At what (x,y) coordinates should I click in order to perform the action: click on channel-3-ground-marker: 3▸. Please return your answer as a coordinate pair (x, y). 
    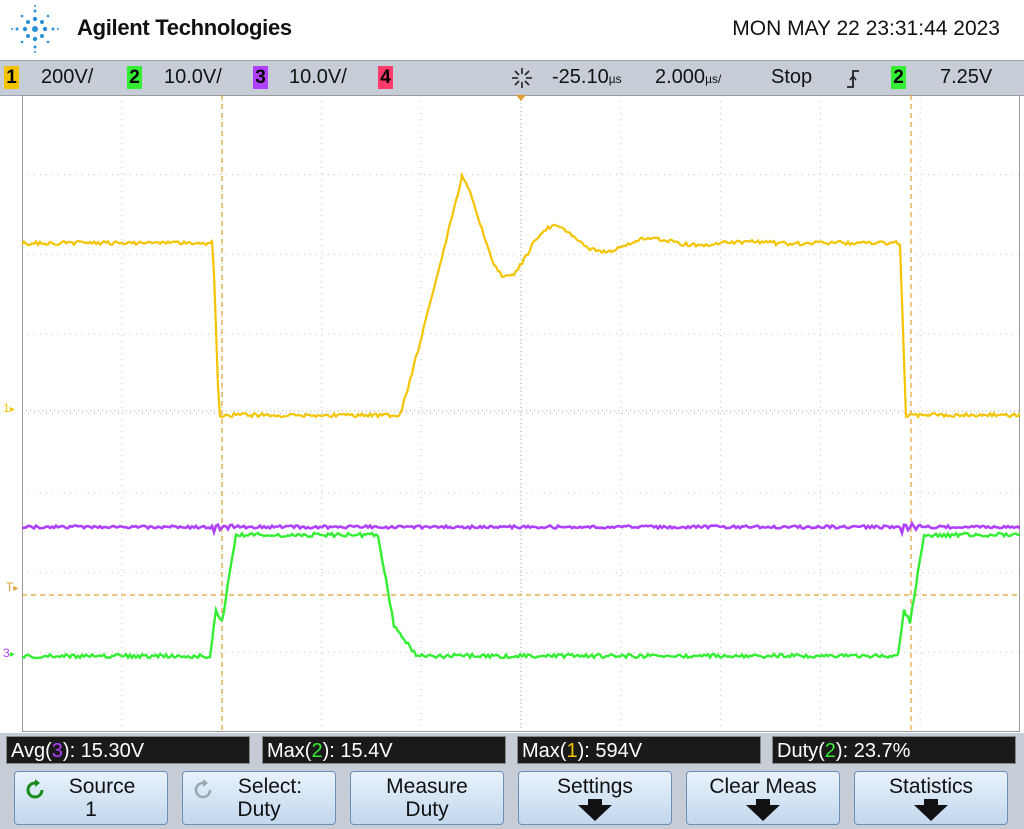
    Looking at the image, I should click on (9, 654).